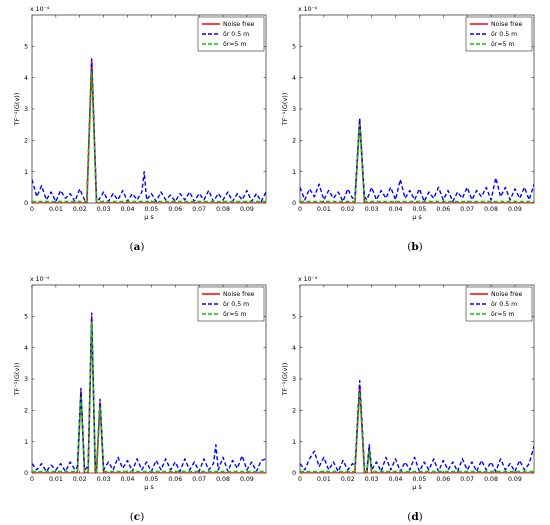 The width and height of the screenshot is (550, 525). What do you see at coordinates (136, 247) in the screenshot?
I see `panel-caption: (a)` at bounding box center [136, 247].